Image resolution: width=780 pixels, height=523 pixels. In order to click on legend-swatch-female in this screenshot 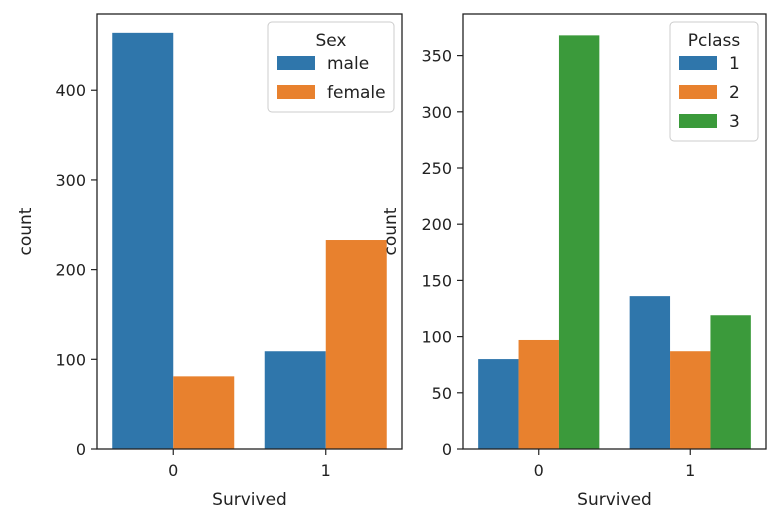, I will do `click(296, 92)`.